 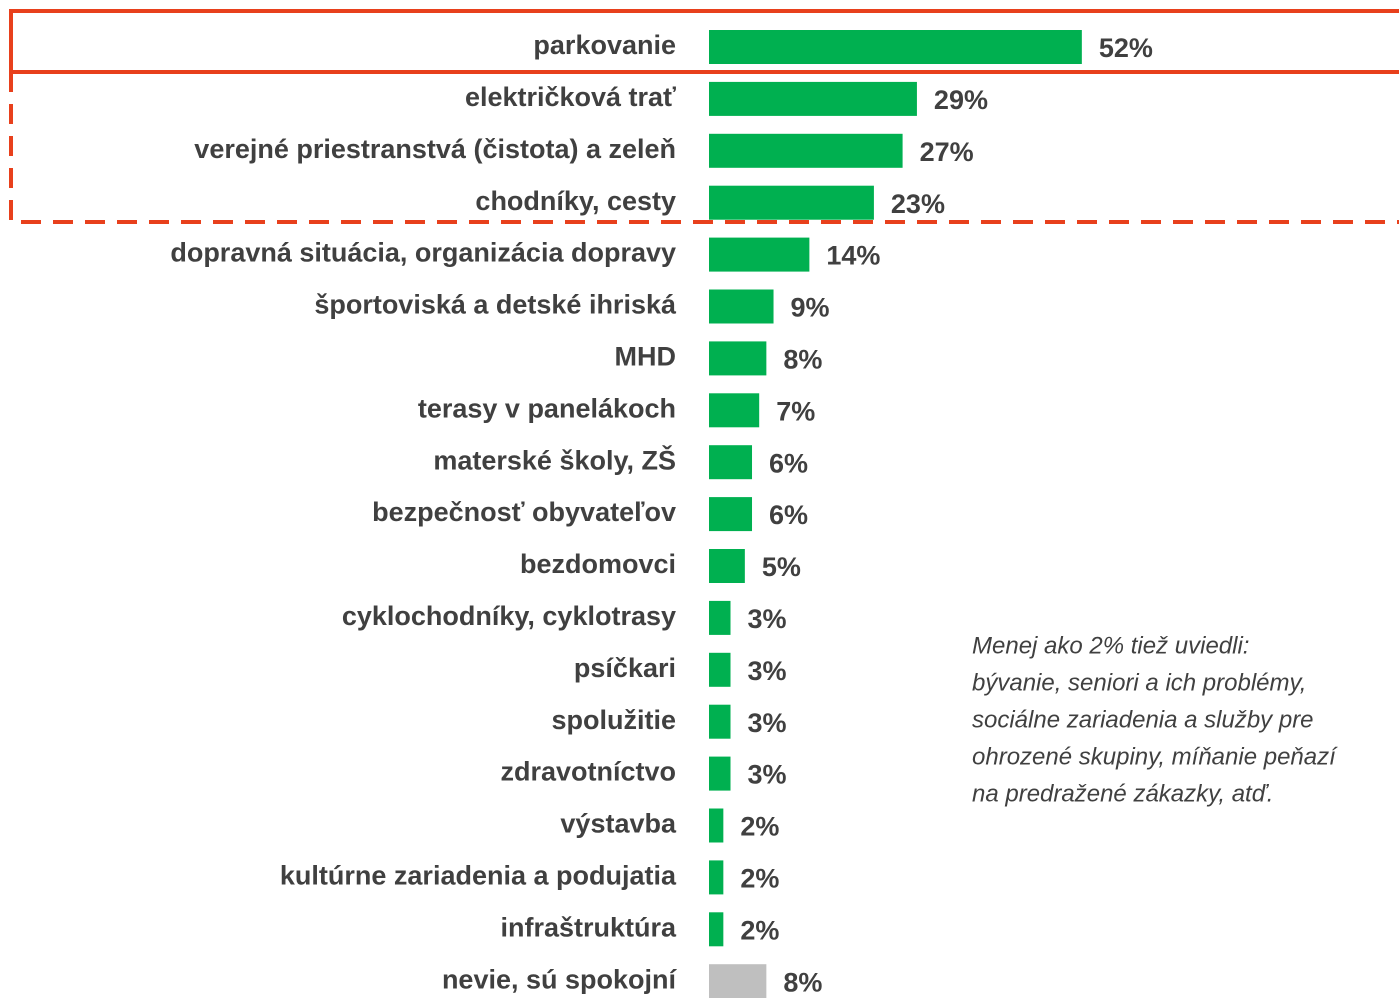 I want to click on category-label: zdravotníctvo, so click(x=588, y=772).